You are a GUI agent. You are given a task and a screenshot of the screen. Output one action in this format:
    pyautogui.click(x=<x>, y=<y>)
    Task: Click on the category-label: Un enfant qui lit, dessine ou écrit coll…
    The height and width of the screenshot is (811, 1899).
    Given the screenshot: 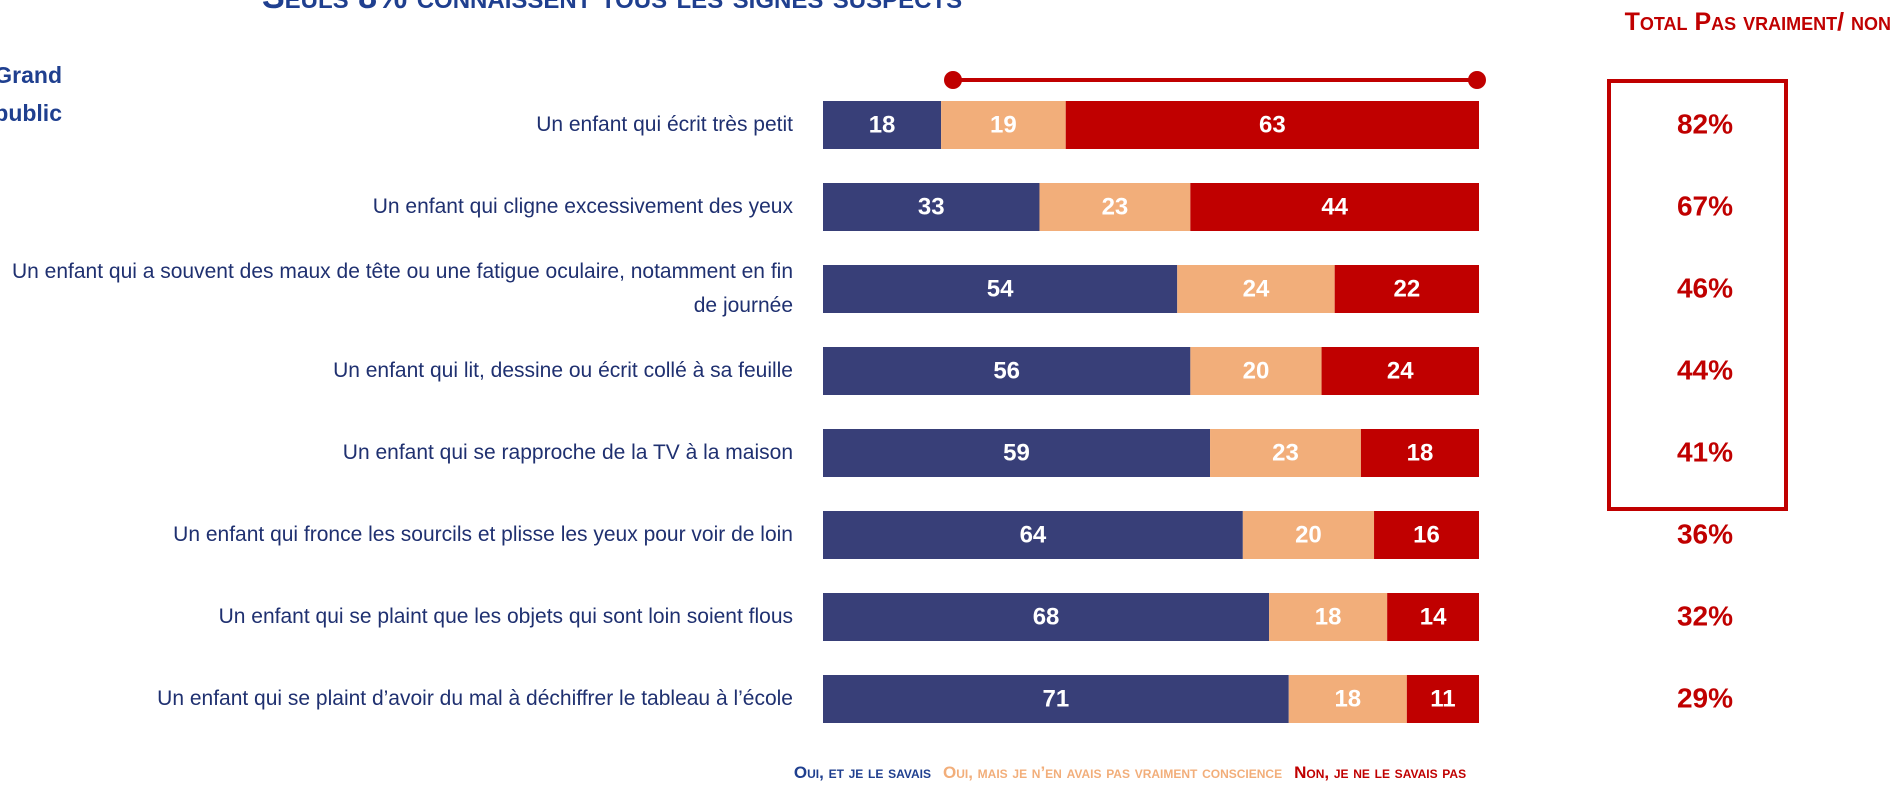 What is the action you would take?
    pyautogui.click(x=563, y=370)
    